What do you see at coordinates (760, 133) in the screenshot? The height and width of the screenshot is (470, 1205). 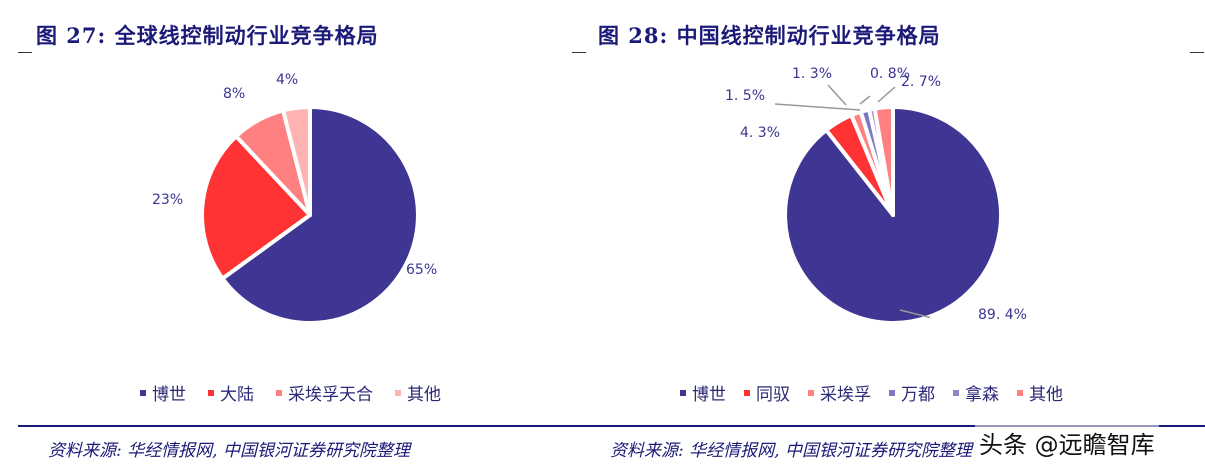 I see `label-tongyu: 4. 3%` at bounding box center [760, 133].